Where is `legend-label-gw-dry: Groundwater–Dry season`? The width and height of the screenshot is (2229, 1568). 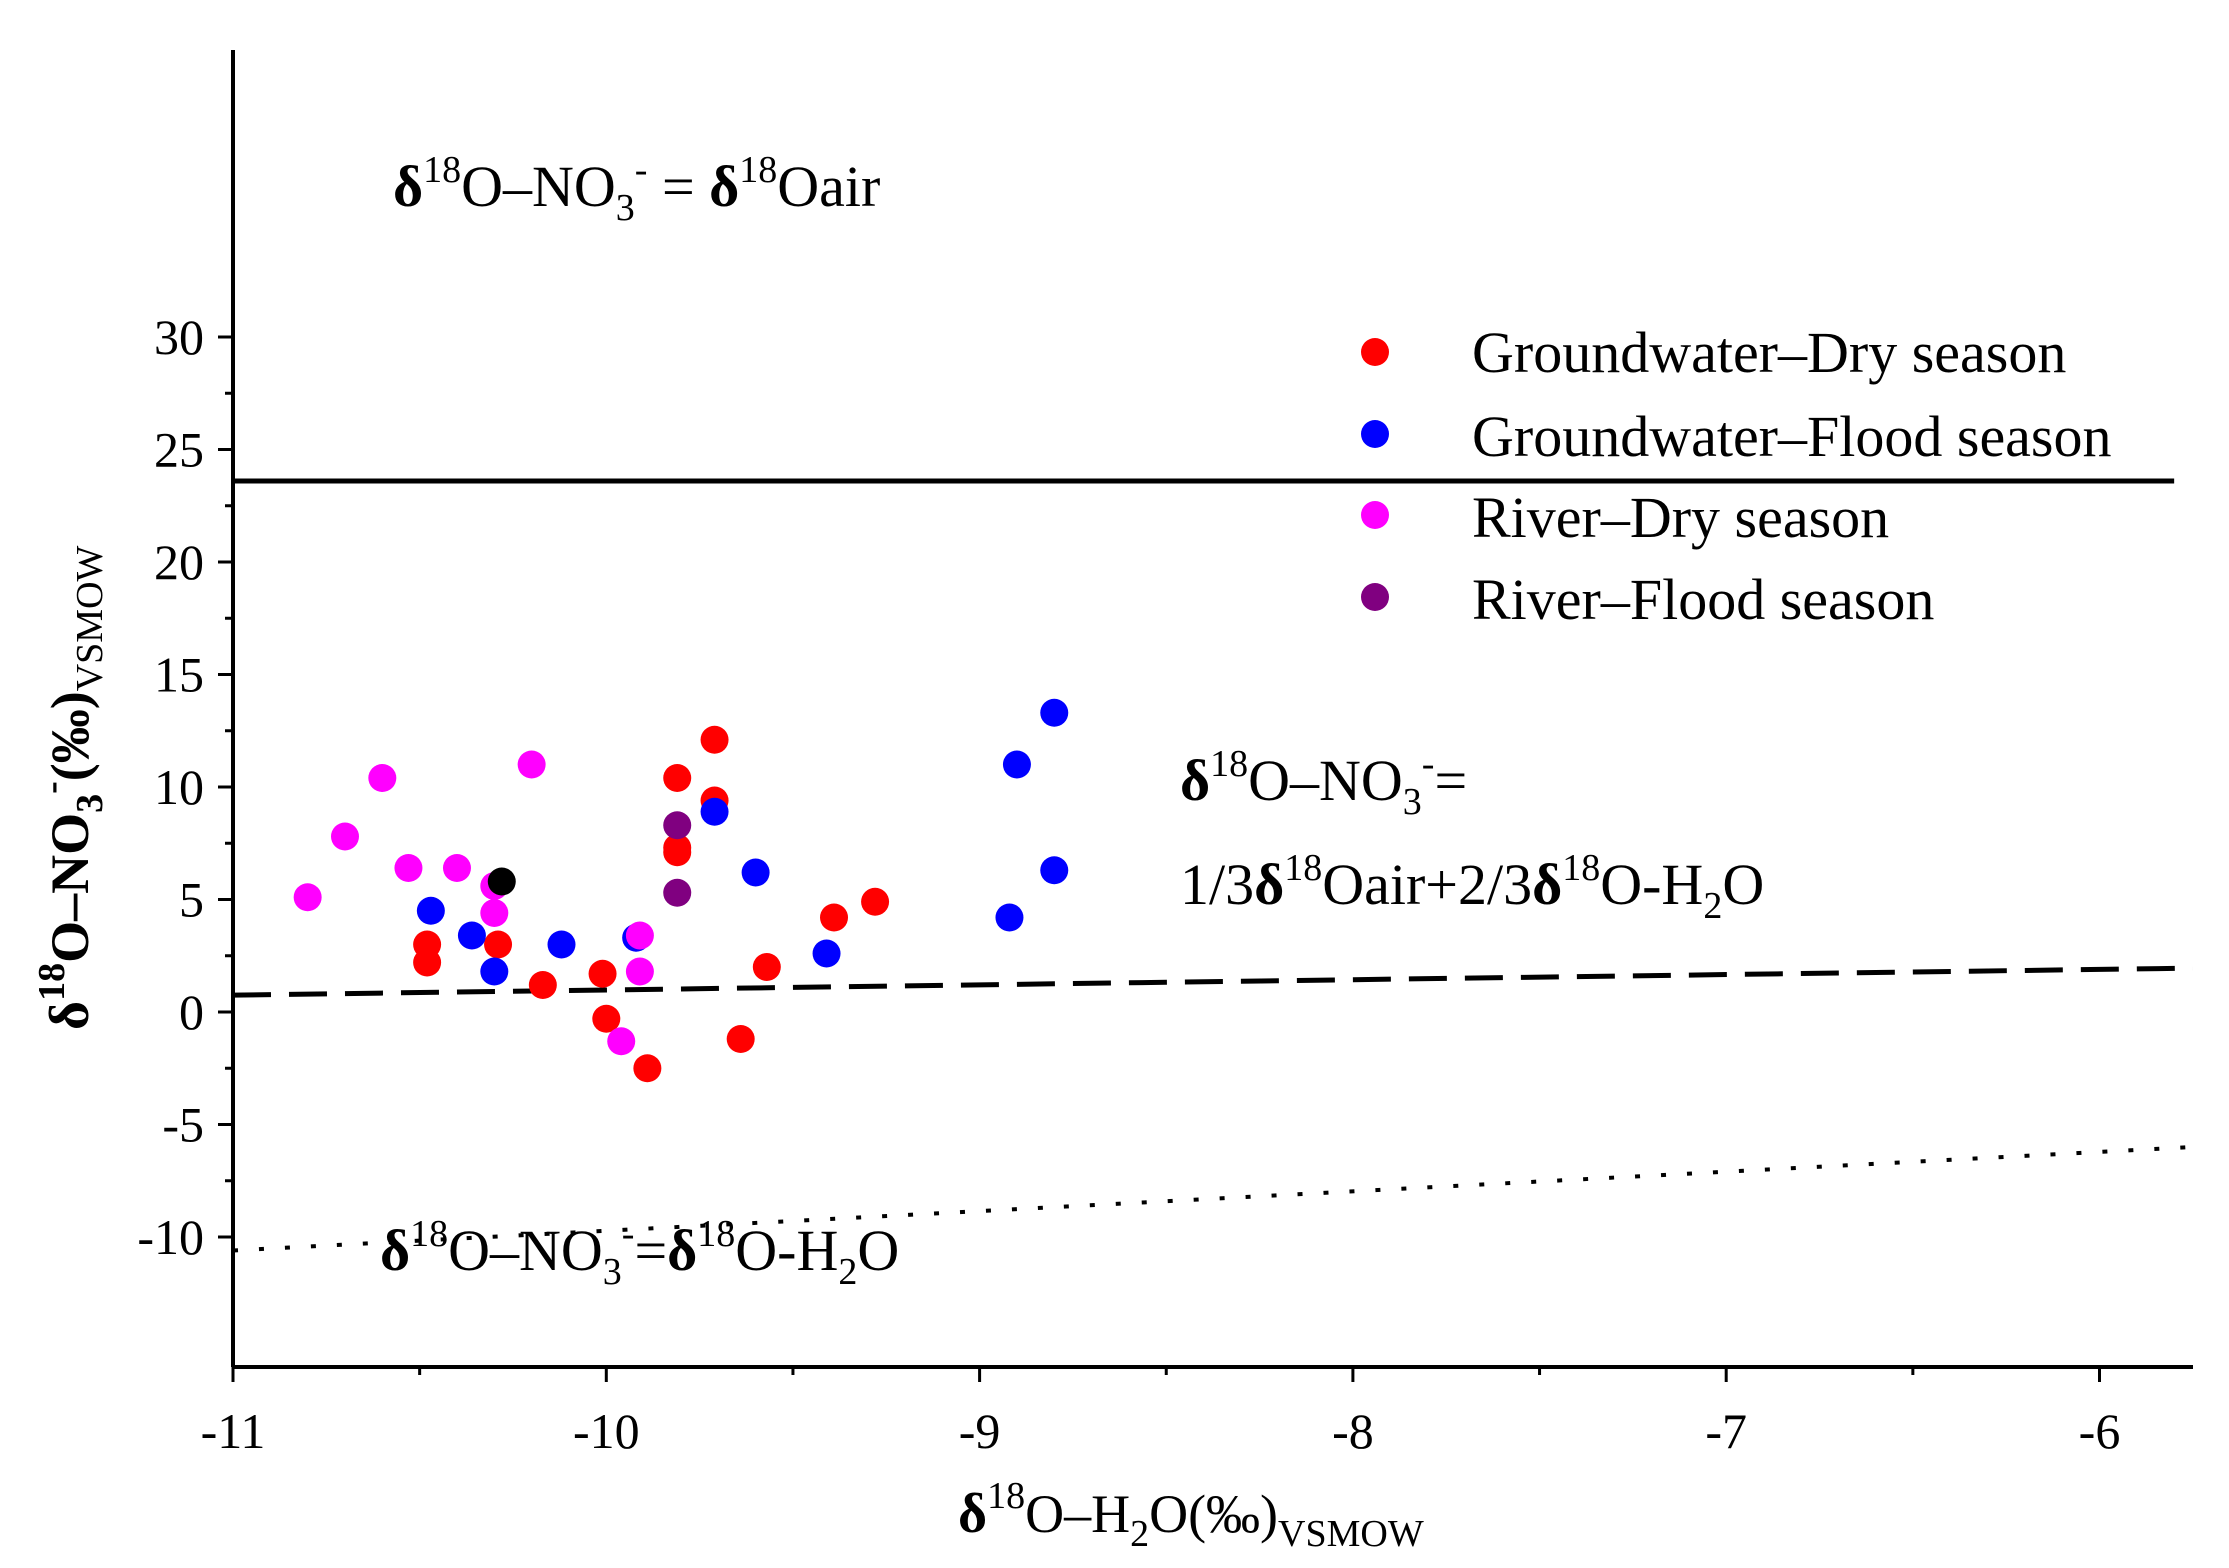 legend-label-gw-dry: Groundwater–Dry season is located at coordinates (1769, 352).